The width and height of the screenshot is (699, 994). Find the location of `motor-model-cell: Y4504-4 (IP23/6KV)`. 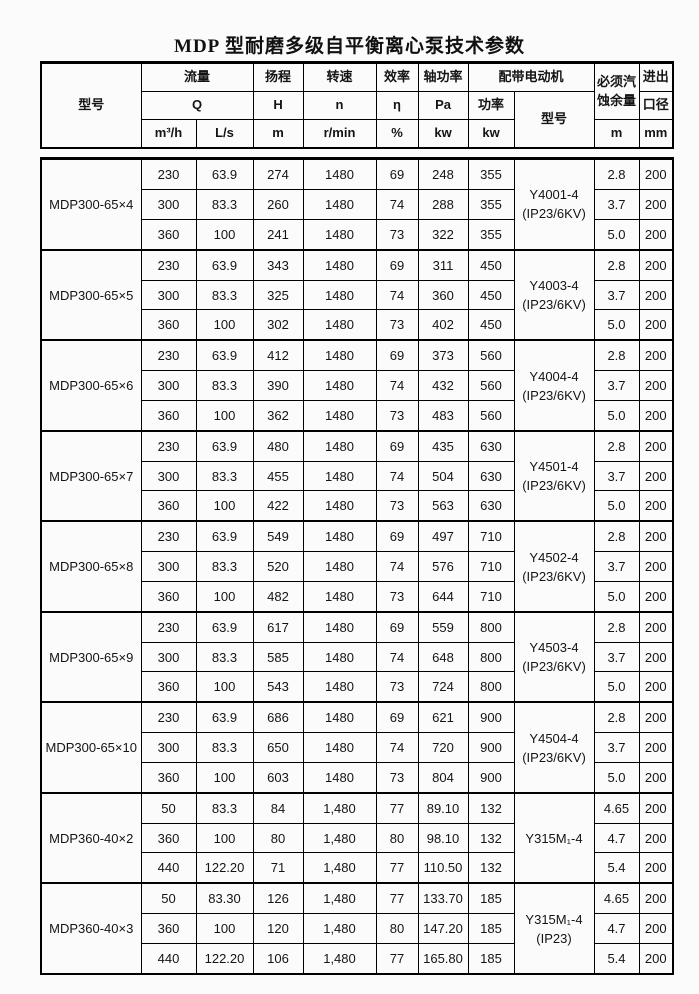

motor-model-cell: Y4504-4 (IP23/6KV) is located at coordinates (554, 747).